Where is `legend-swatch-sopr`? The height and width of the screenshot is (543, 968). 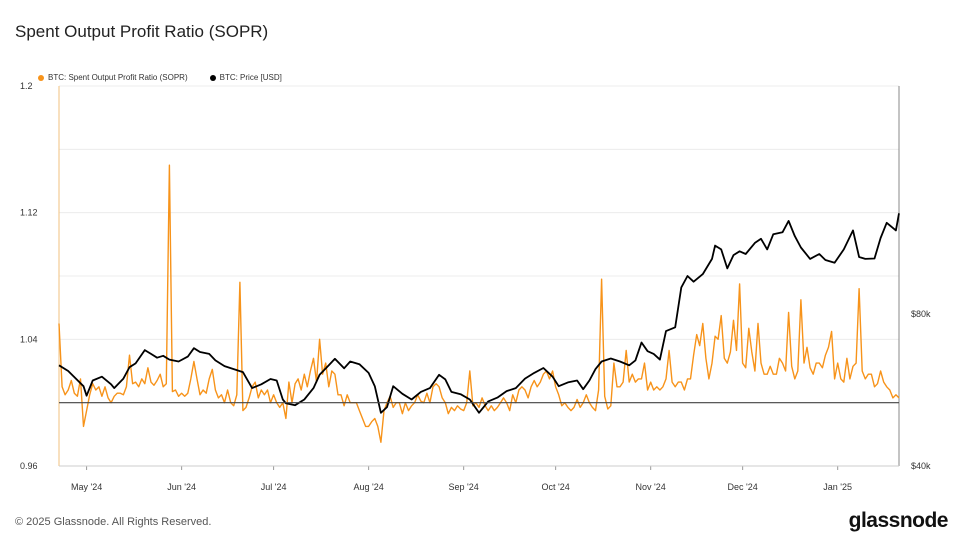 legend-swatch-sopr is located at coordinates (41, 77).